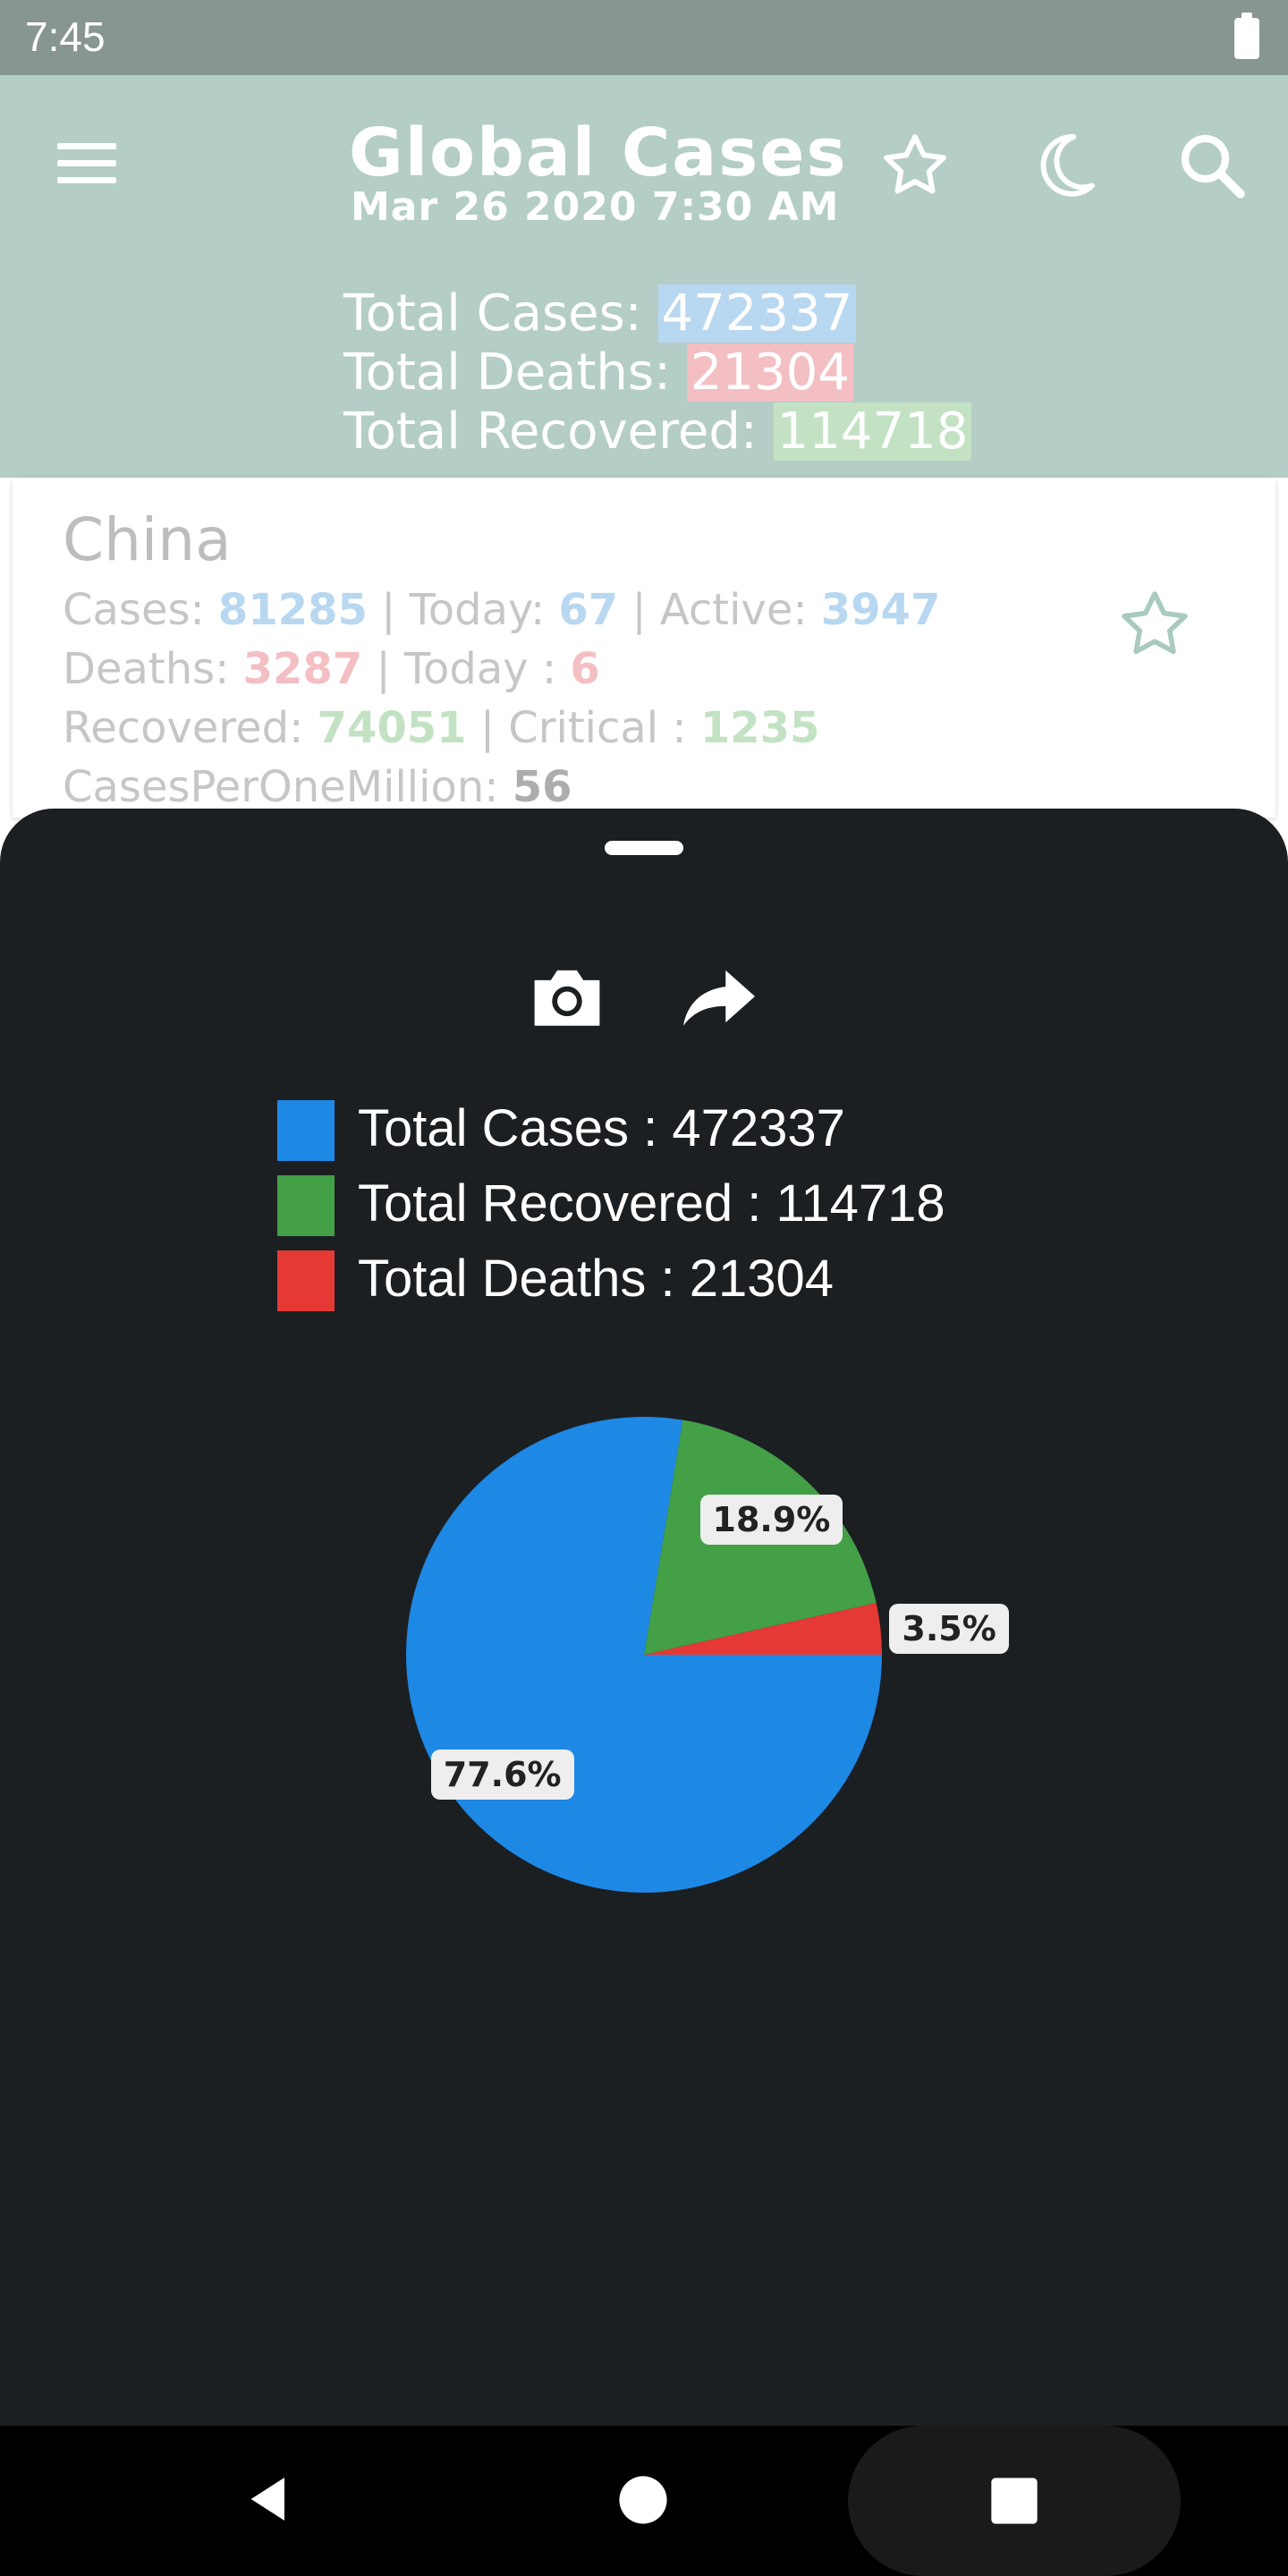 This screenshot has height=2576, width=1288. Describe the element at coordinates (1154, 624) in the screenshot. I see `favorite-star-icon` at that location.